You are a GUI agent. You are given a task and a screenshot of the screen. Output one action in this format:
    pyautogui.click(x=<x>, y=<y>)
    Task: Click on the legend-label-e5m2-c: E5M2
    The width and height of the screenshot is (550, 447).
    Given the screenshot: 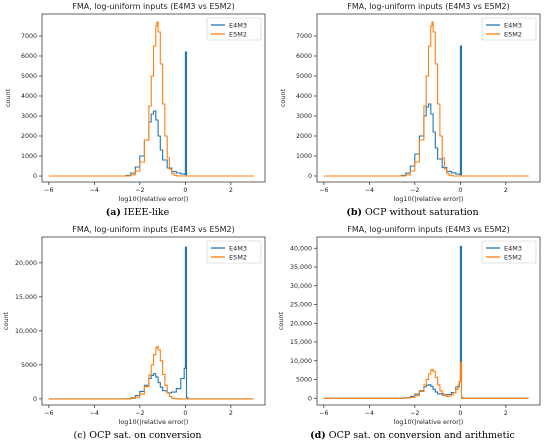 What is the action you would take?
    pyautogui.click(x=238, y=257)
    